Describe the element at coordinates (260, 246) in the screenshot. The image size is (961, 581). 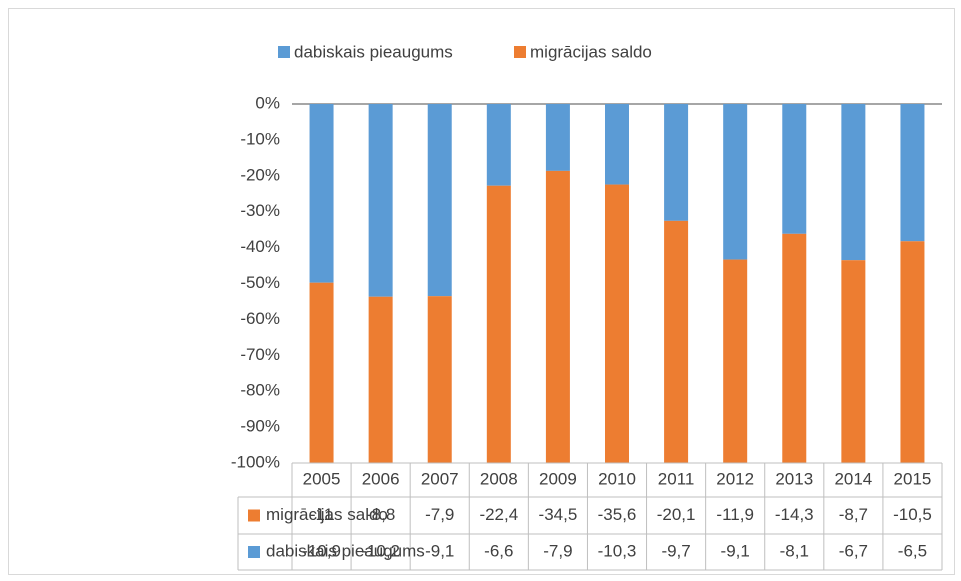
I see `y-tick-label: -40%` at that location.